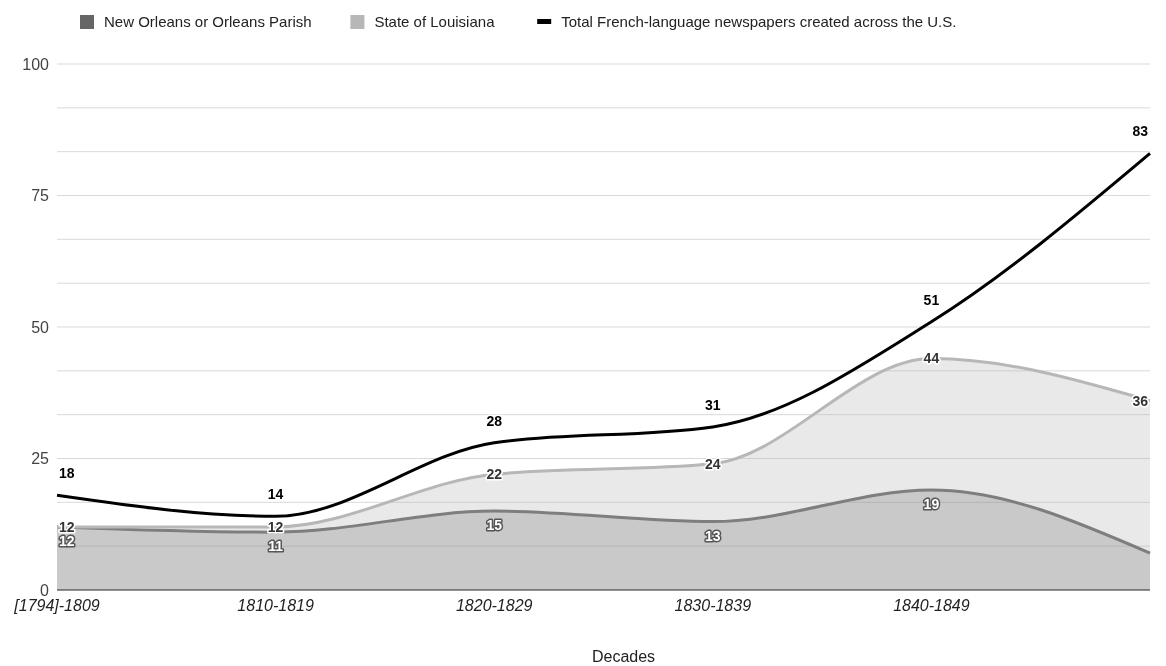  Describe the element at coordinates (40, 327) in the screenshot. I see `y-tick-label: 50` at that location.